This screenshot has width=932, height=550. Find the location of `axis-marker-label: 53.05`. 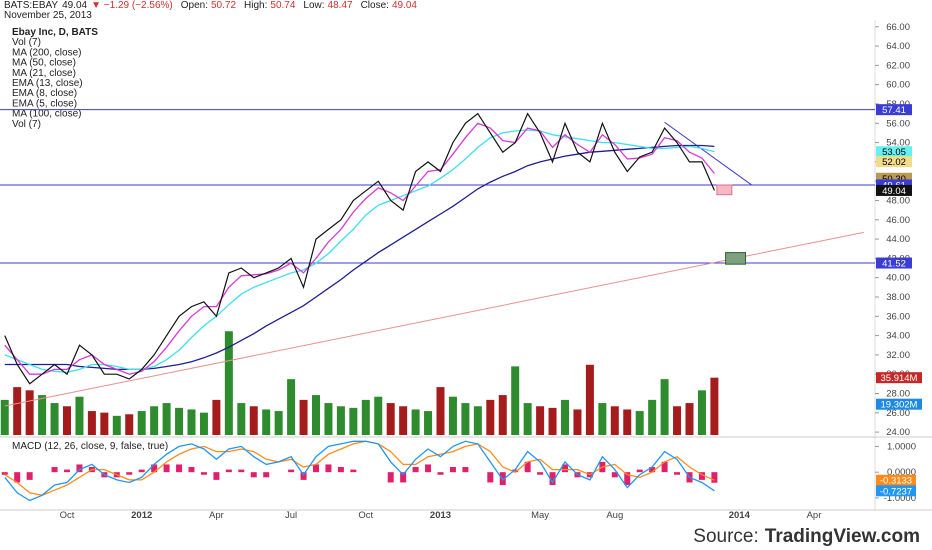

axis-marker-label: 53.05 is located at coordinates (894, 152).